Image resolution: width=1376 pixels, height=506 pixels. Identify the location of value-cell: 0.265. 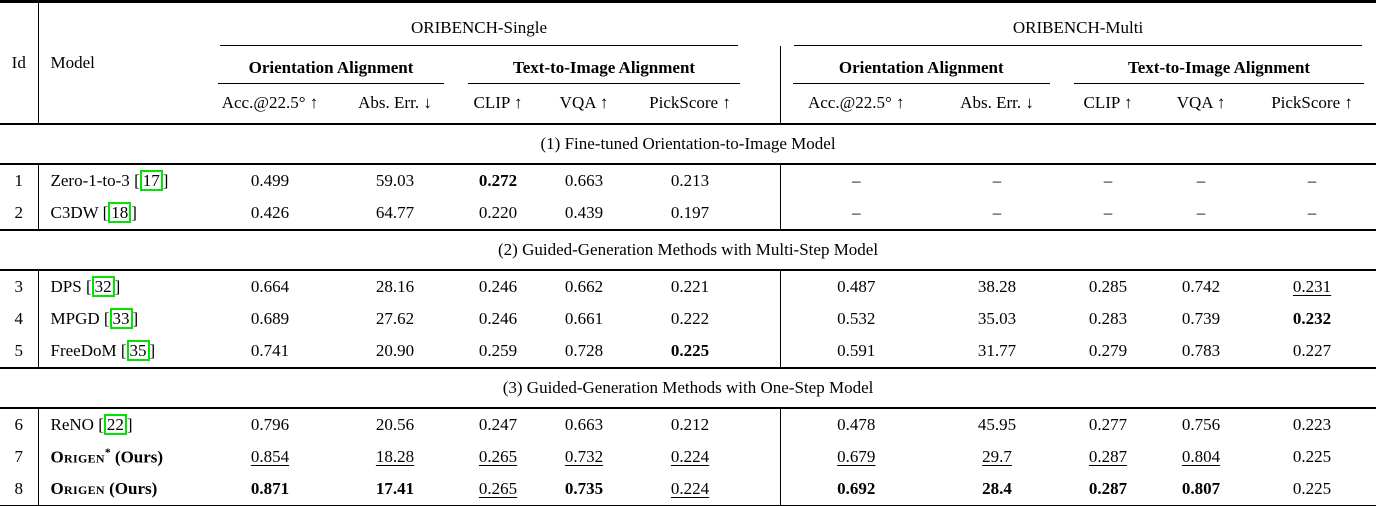
(498, 456).